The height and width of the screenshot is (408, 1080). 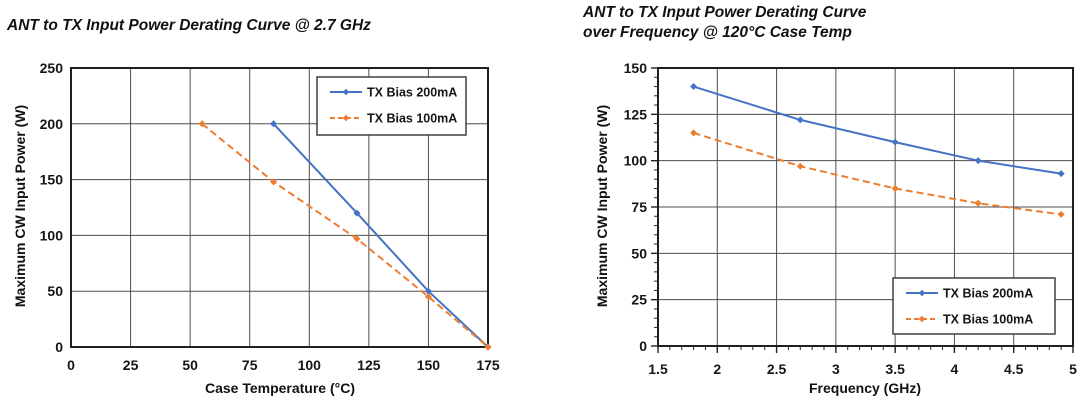 What do you see at coordinates (52, 124) in the screenshot?
I see `svg-text: 200` at bounding box center [52, 124].